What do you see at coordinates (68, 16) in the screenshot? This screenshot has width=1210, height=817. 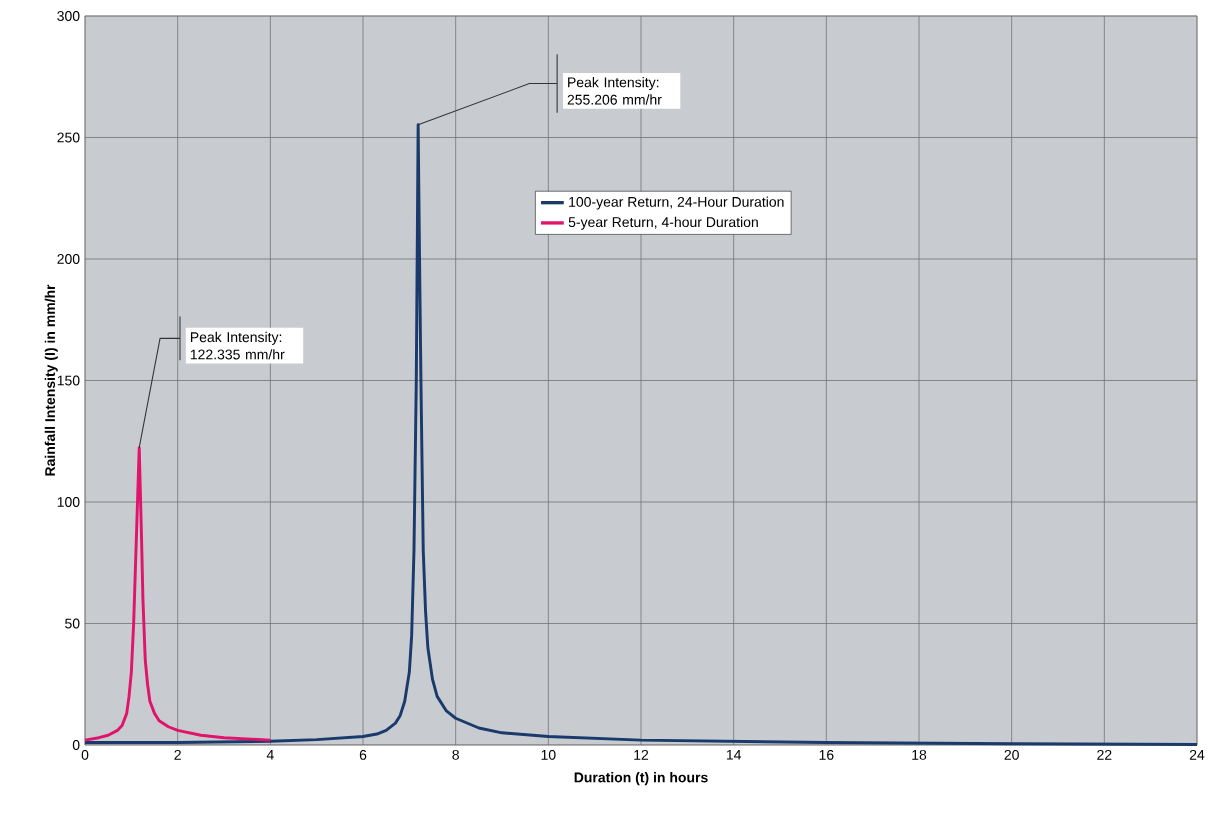 I see `y-tick-label: 300` at bounding box center [68, 16].